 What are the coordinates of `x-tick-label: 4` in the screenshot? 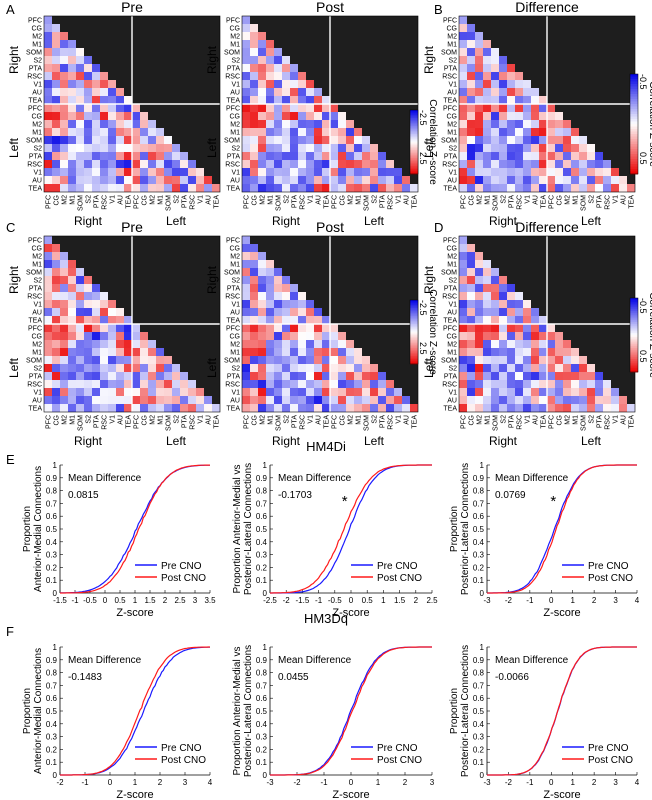 It's located at (637, 782).